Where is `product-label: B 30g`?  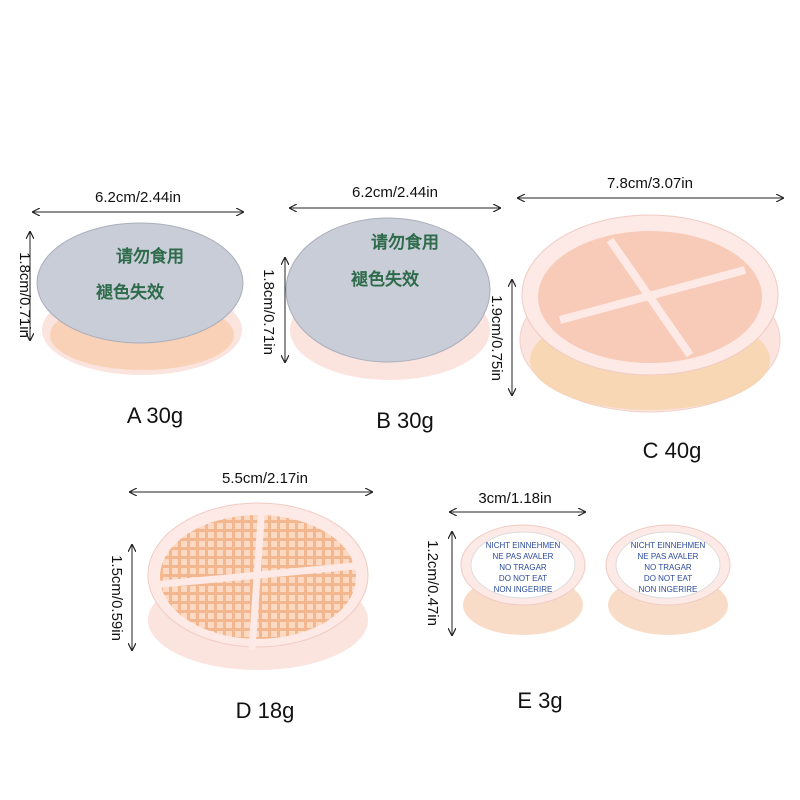 product-label: B 30g is located at coordinates (405, 420).